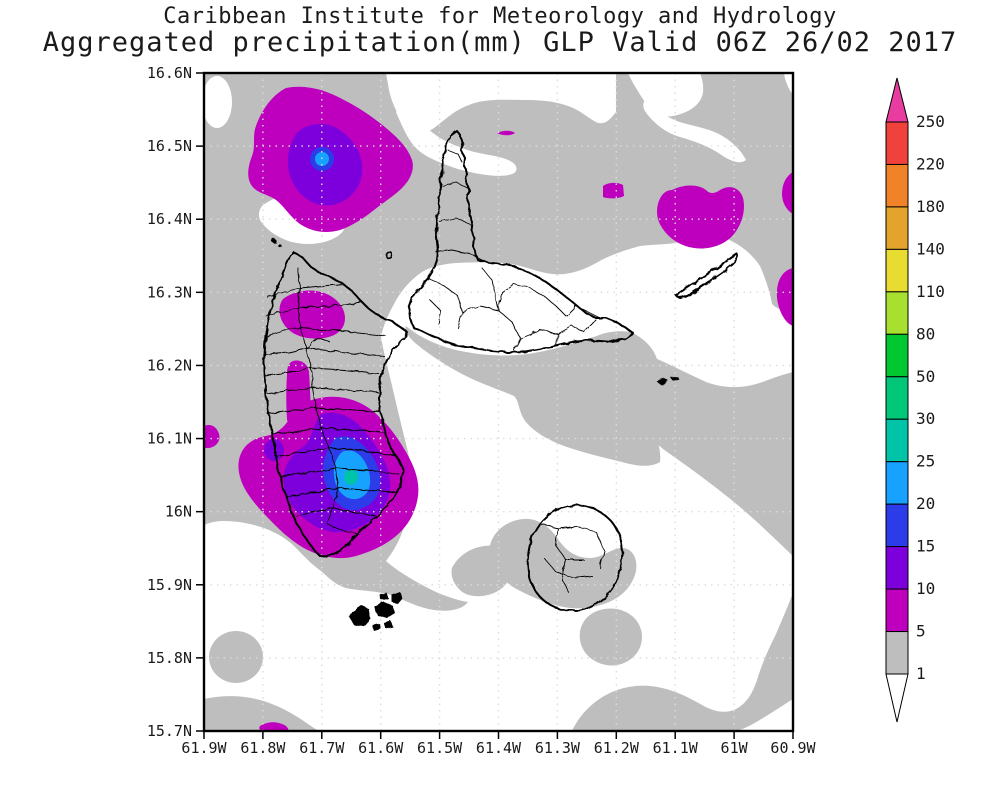 Image resolution: width=1000 pixels, height=800 pixels. Describe the element at coordinates (925, 588) in the screenshot. I see `colorbar-value-label: 10` at that location.